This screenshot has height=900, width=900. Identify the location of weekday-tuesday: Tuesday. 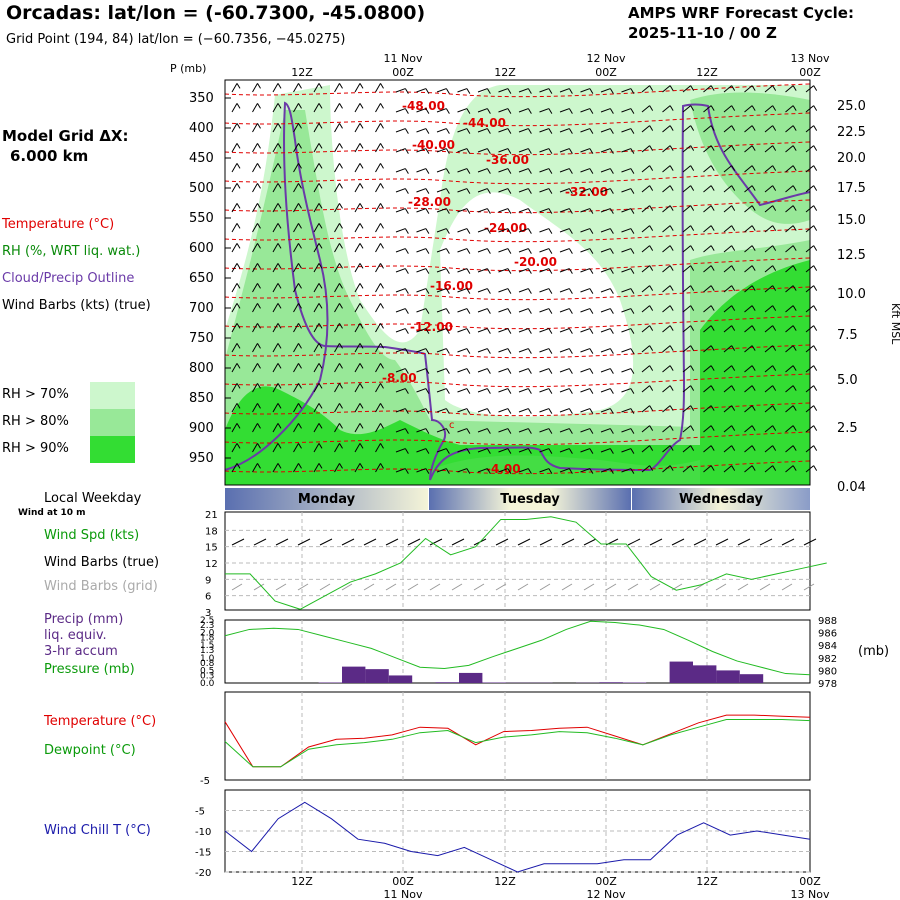
(530, 499).